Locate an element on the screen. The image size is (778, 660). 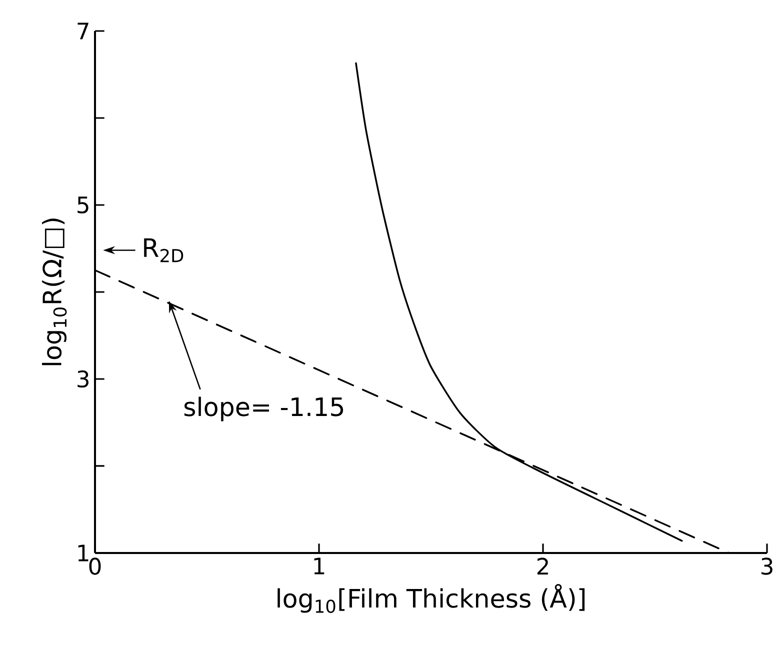
y-axis-title: log$_{10}$R(Ω/□) is located at coordinates (54, 292).